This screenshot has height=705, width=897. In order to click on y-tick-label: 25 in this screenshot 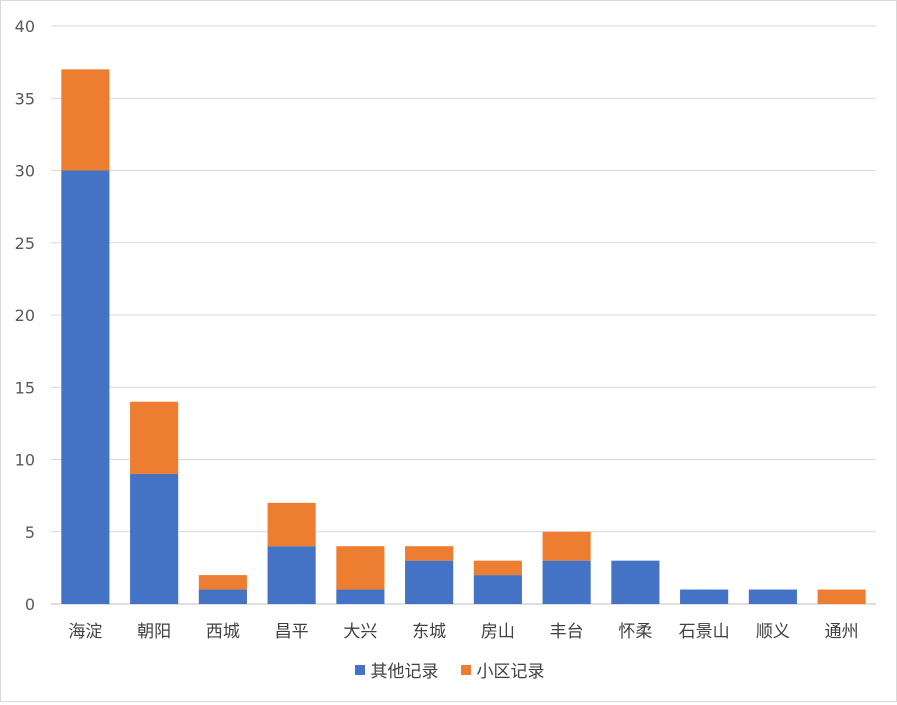, I will do `click(25, 243)`.